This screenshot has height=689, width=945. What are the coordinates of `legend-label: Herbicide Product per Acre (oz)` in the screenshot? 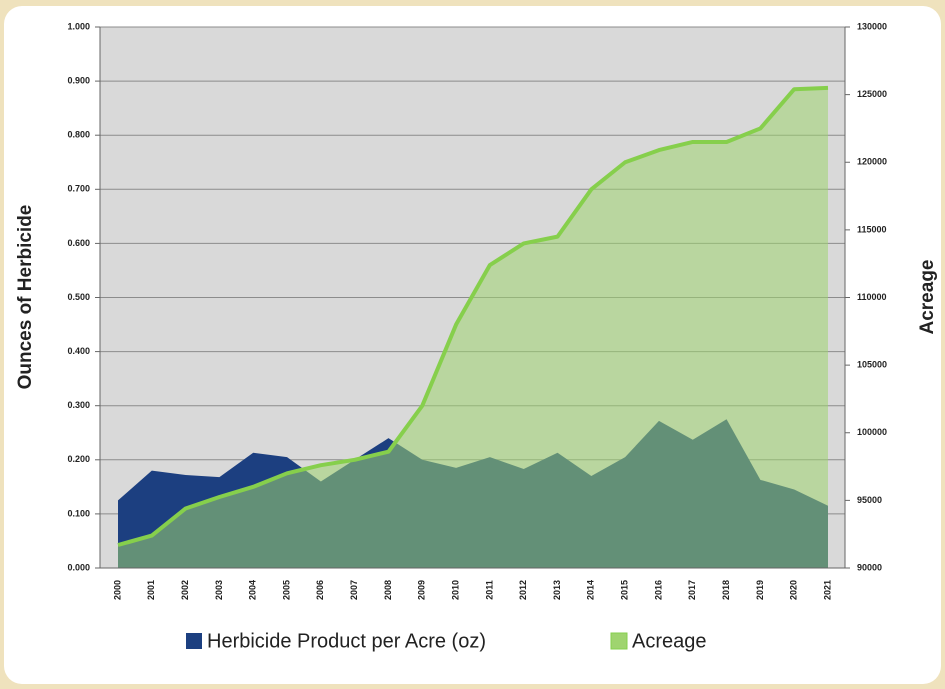 It's located at (346, 641).